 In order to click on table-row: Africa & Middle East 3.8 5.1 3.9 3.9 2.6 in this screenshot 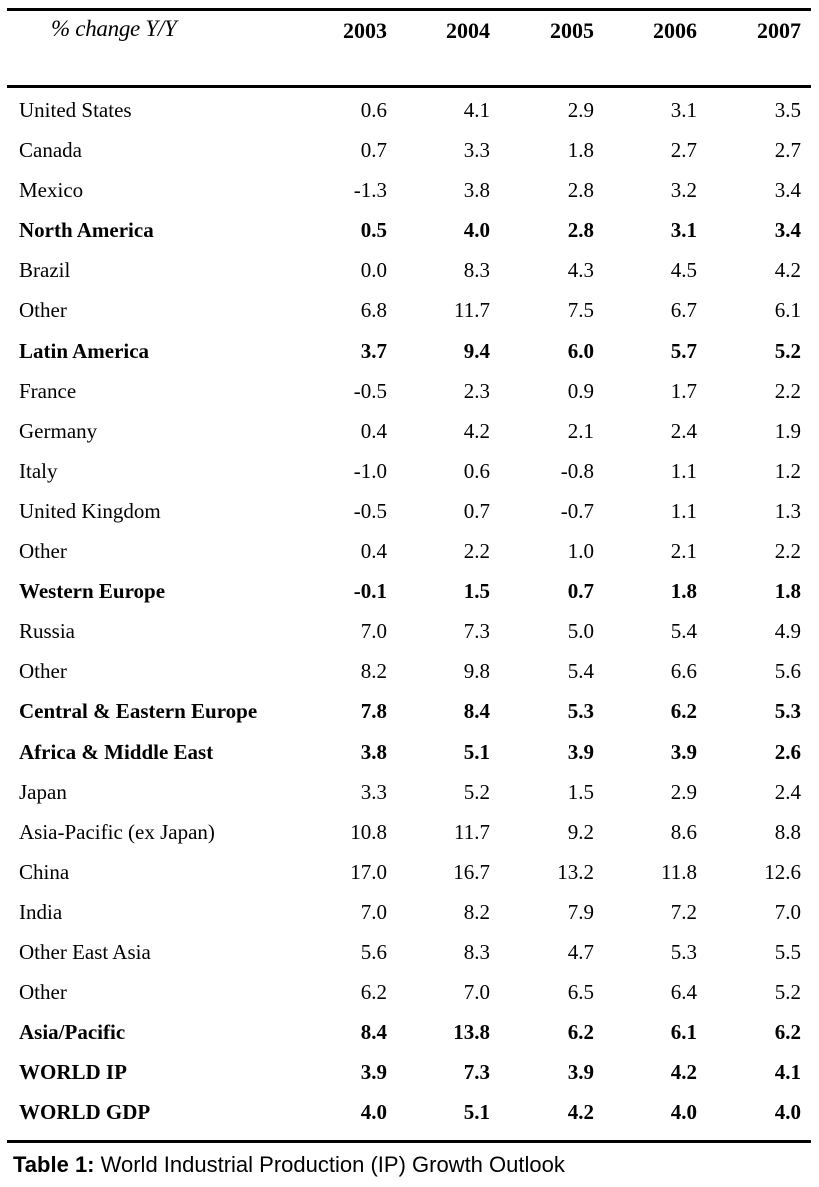, I will do `click(409, 752)`.